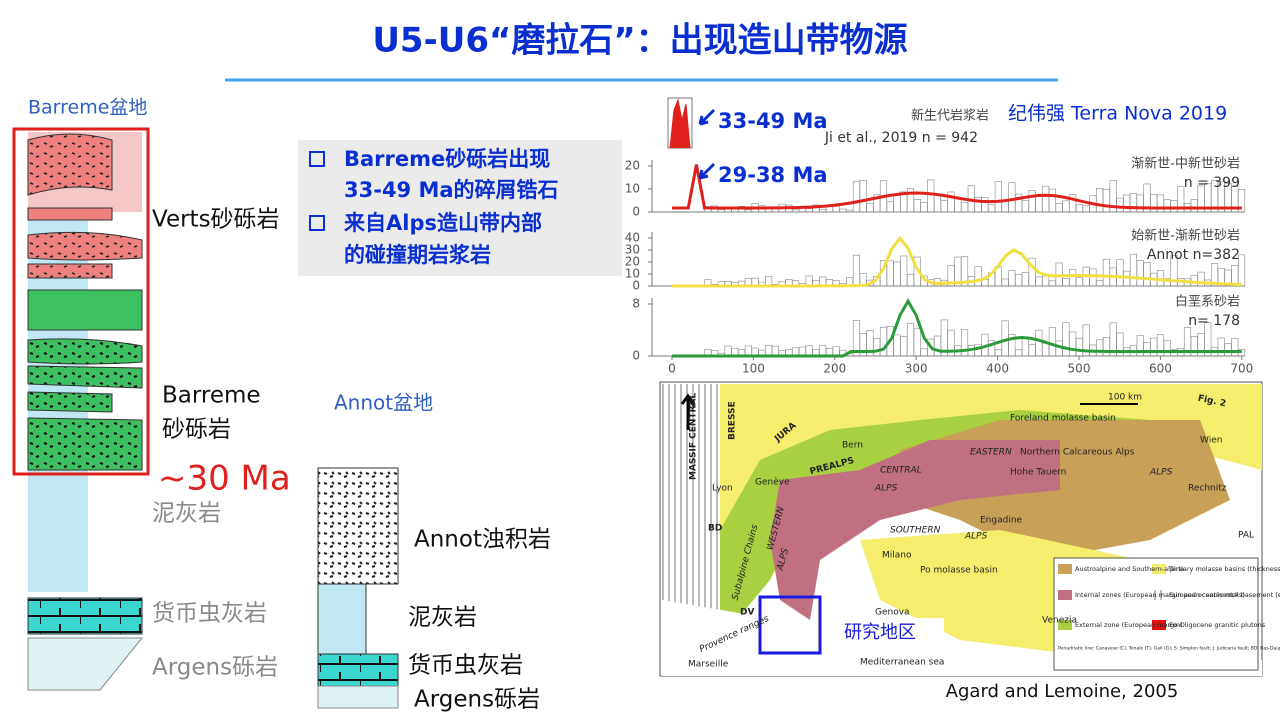 The height and width of the screenshot is (720, 1280). Describe the element at coordinates (1207, 489) in the screenshot. I see `map-label: Rechnitz` at that location.